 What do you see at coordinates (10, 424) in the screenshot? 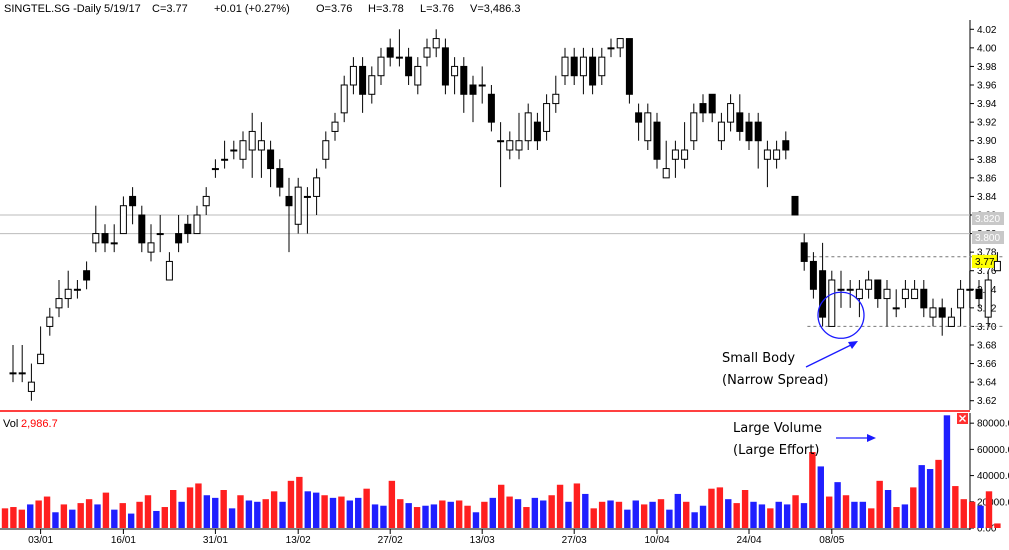
I see `volume-panel-label: Vol` at bounding box center [10, 424].